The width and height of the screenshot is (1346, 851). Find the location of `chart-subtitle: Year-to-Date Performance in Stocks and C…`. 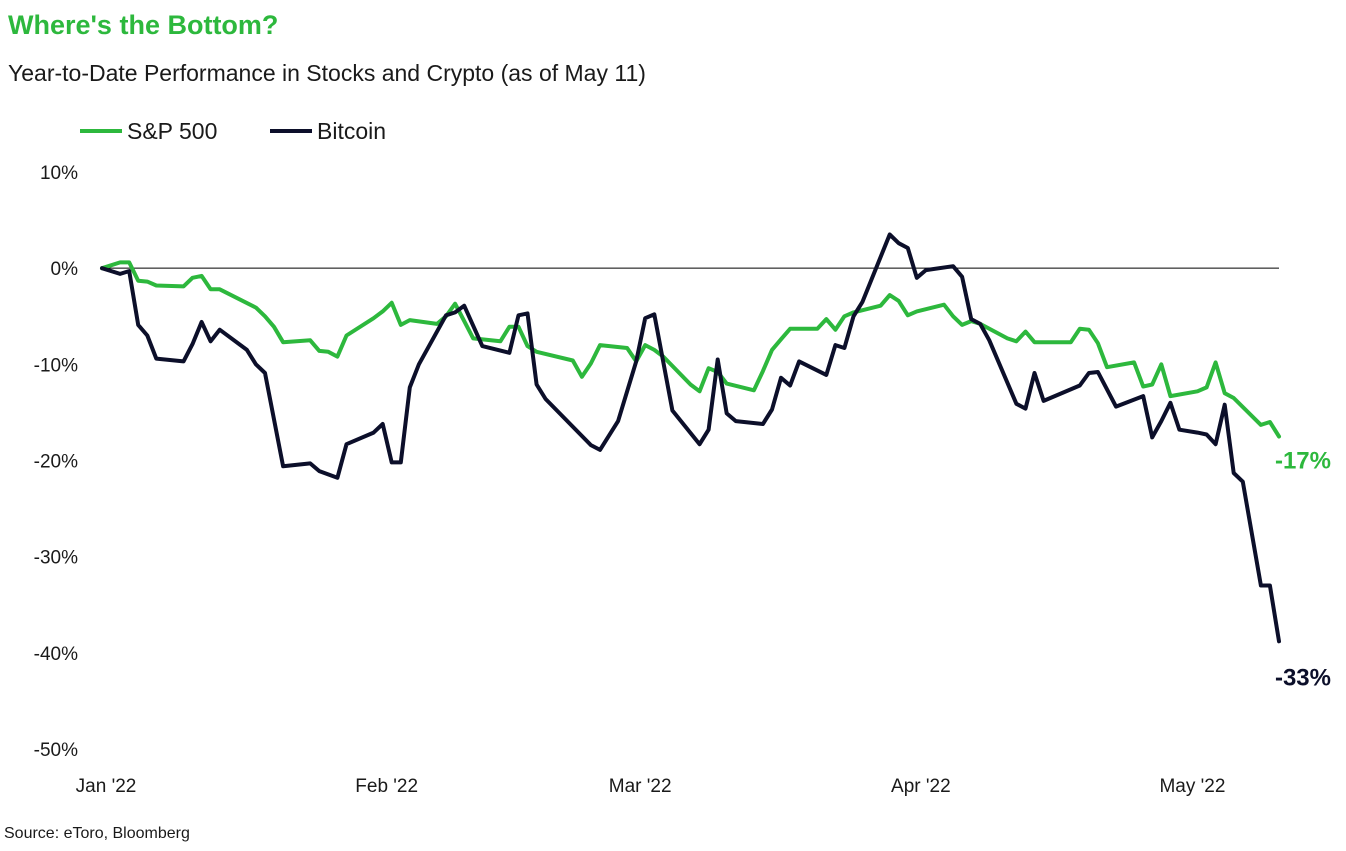

chart-subtitle: Year-to-Date Performance in Stocks and C… is located at coordinates (327, 73).